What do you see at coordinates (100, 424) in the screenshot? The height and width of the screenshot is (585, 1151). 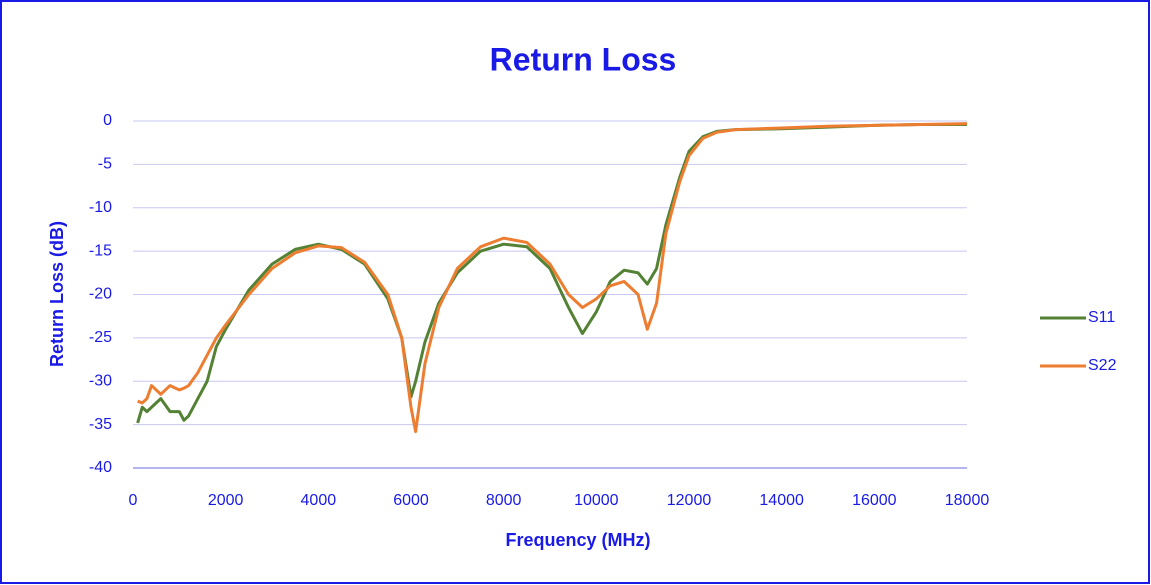 I see `y-tick-label: -35` at bounding box center [100, 424].